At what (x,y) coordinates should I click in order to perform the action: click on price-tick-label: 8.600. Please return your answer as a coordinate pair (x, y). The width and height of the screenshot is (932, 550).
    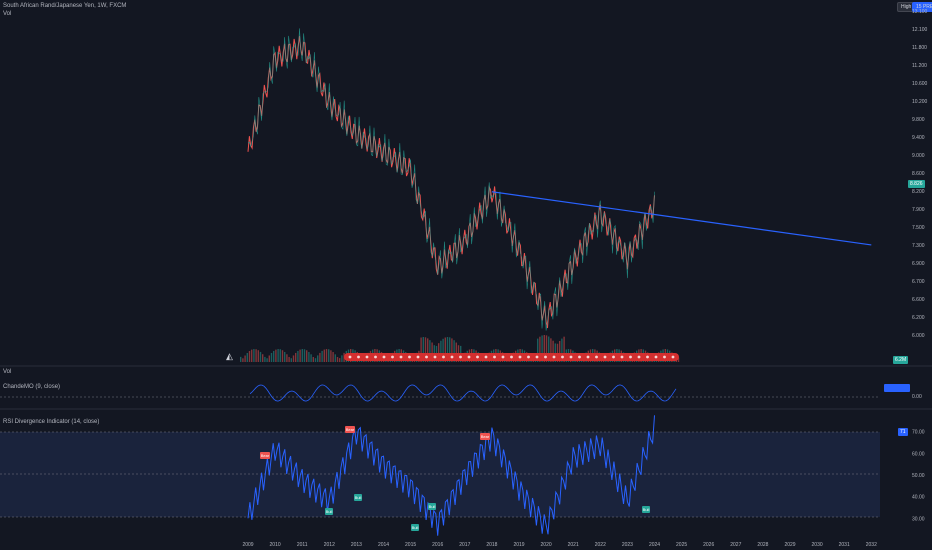
    Looking at the image, I should click on (918, 174).